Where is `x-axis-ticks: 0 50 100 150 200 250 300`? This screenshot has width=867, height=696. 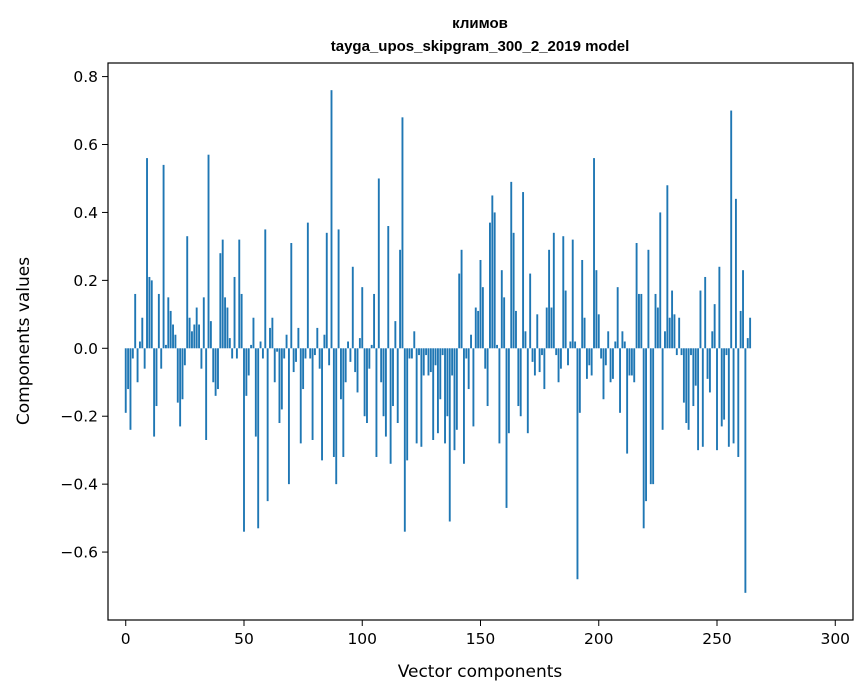 x-axis-ticks: 0 50 100 150 200 250 300 is located at coordinates (485, 634).